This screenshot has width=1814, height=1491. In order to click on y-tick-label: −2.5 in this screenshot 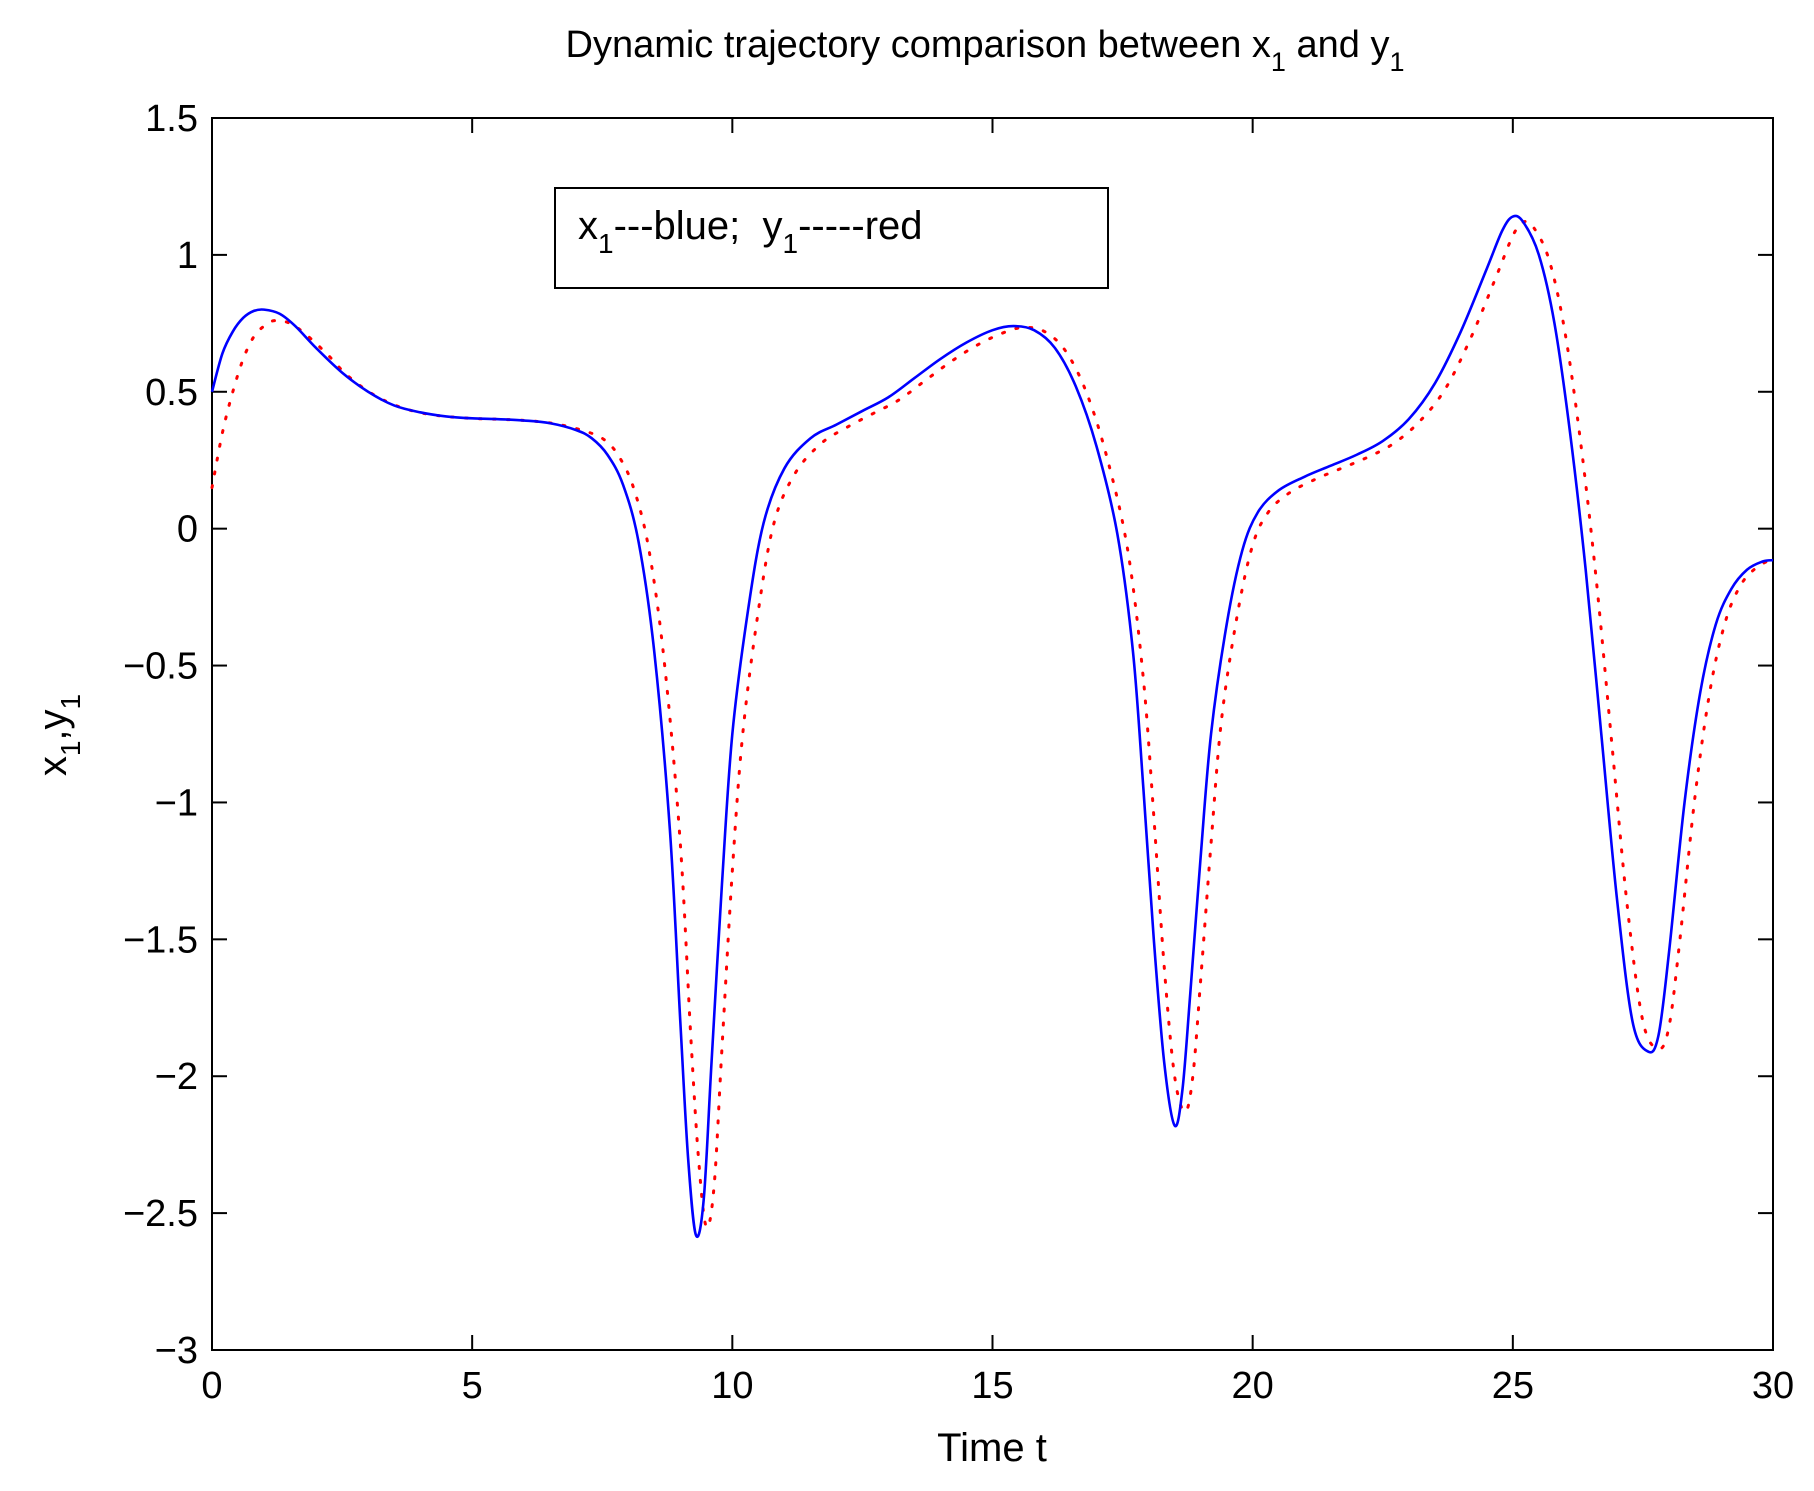, I will do `click(160, 1214)`.